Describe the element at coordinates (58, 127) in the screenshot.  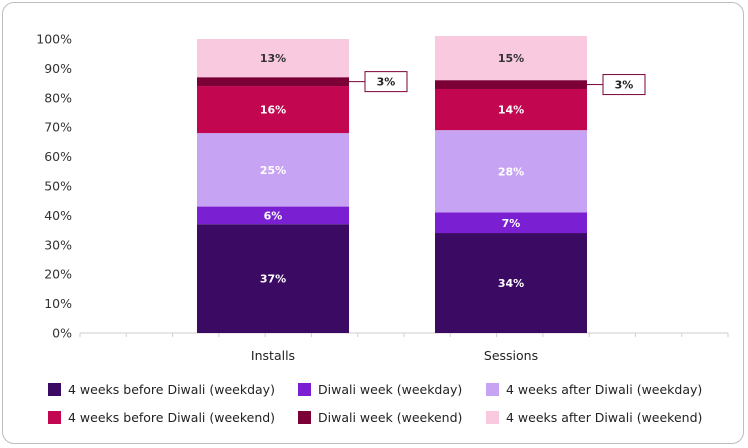
I see `y-tick-label: 70%` at that location.